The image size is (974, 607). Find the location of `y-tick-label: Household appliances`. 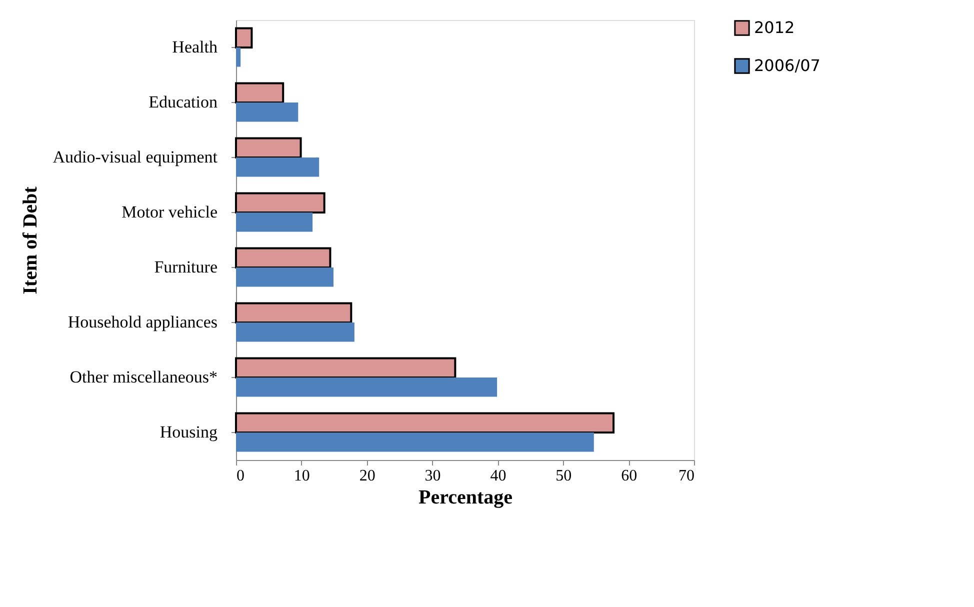

y-tick-label: Household appliances is located at coordinates (143, 322).